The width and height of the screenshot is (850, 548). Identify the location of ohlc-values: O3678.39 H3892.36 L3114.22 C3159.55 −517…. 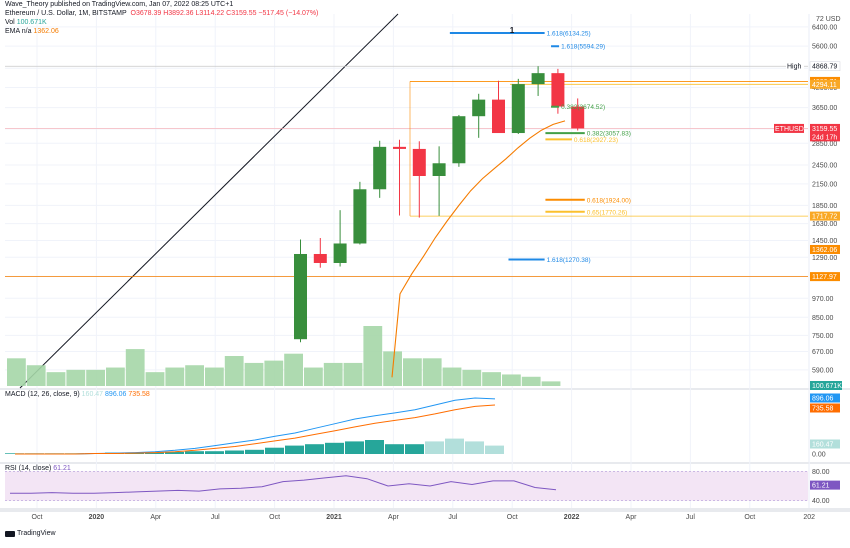
(224, 13).